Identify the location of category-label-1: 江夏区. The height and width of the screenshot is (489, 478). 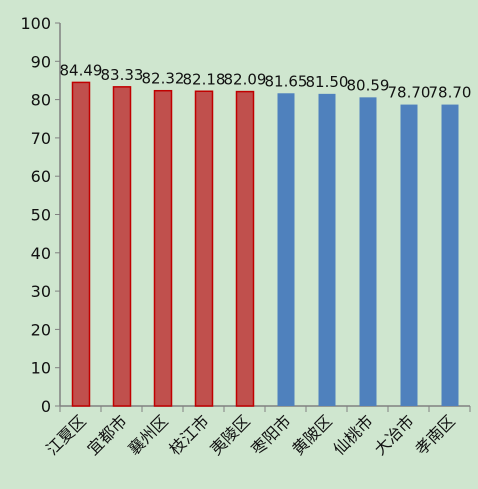
(65, 434).